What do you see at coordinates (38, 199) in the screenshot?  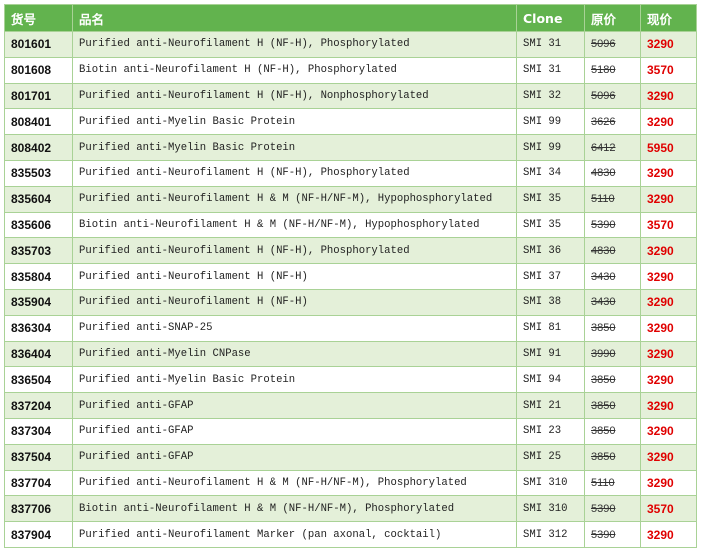 I see `product-code: 835604` at bounding box center [38, 199].